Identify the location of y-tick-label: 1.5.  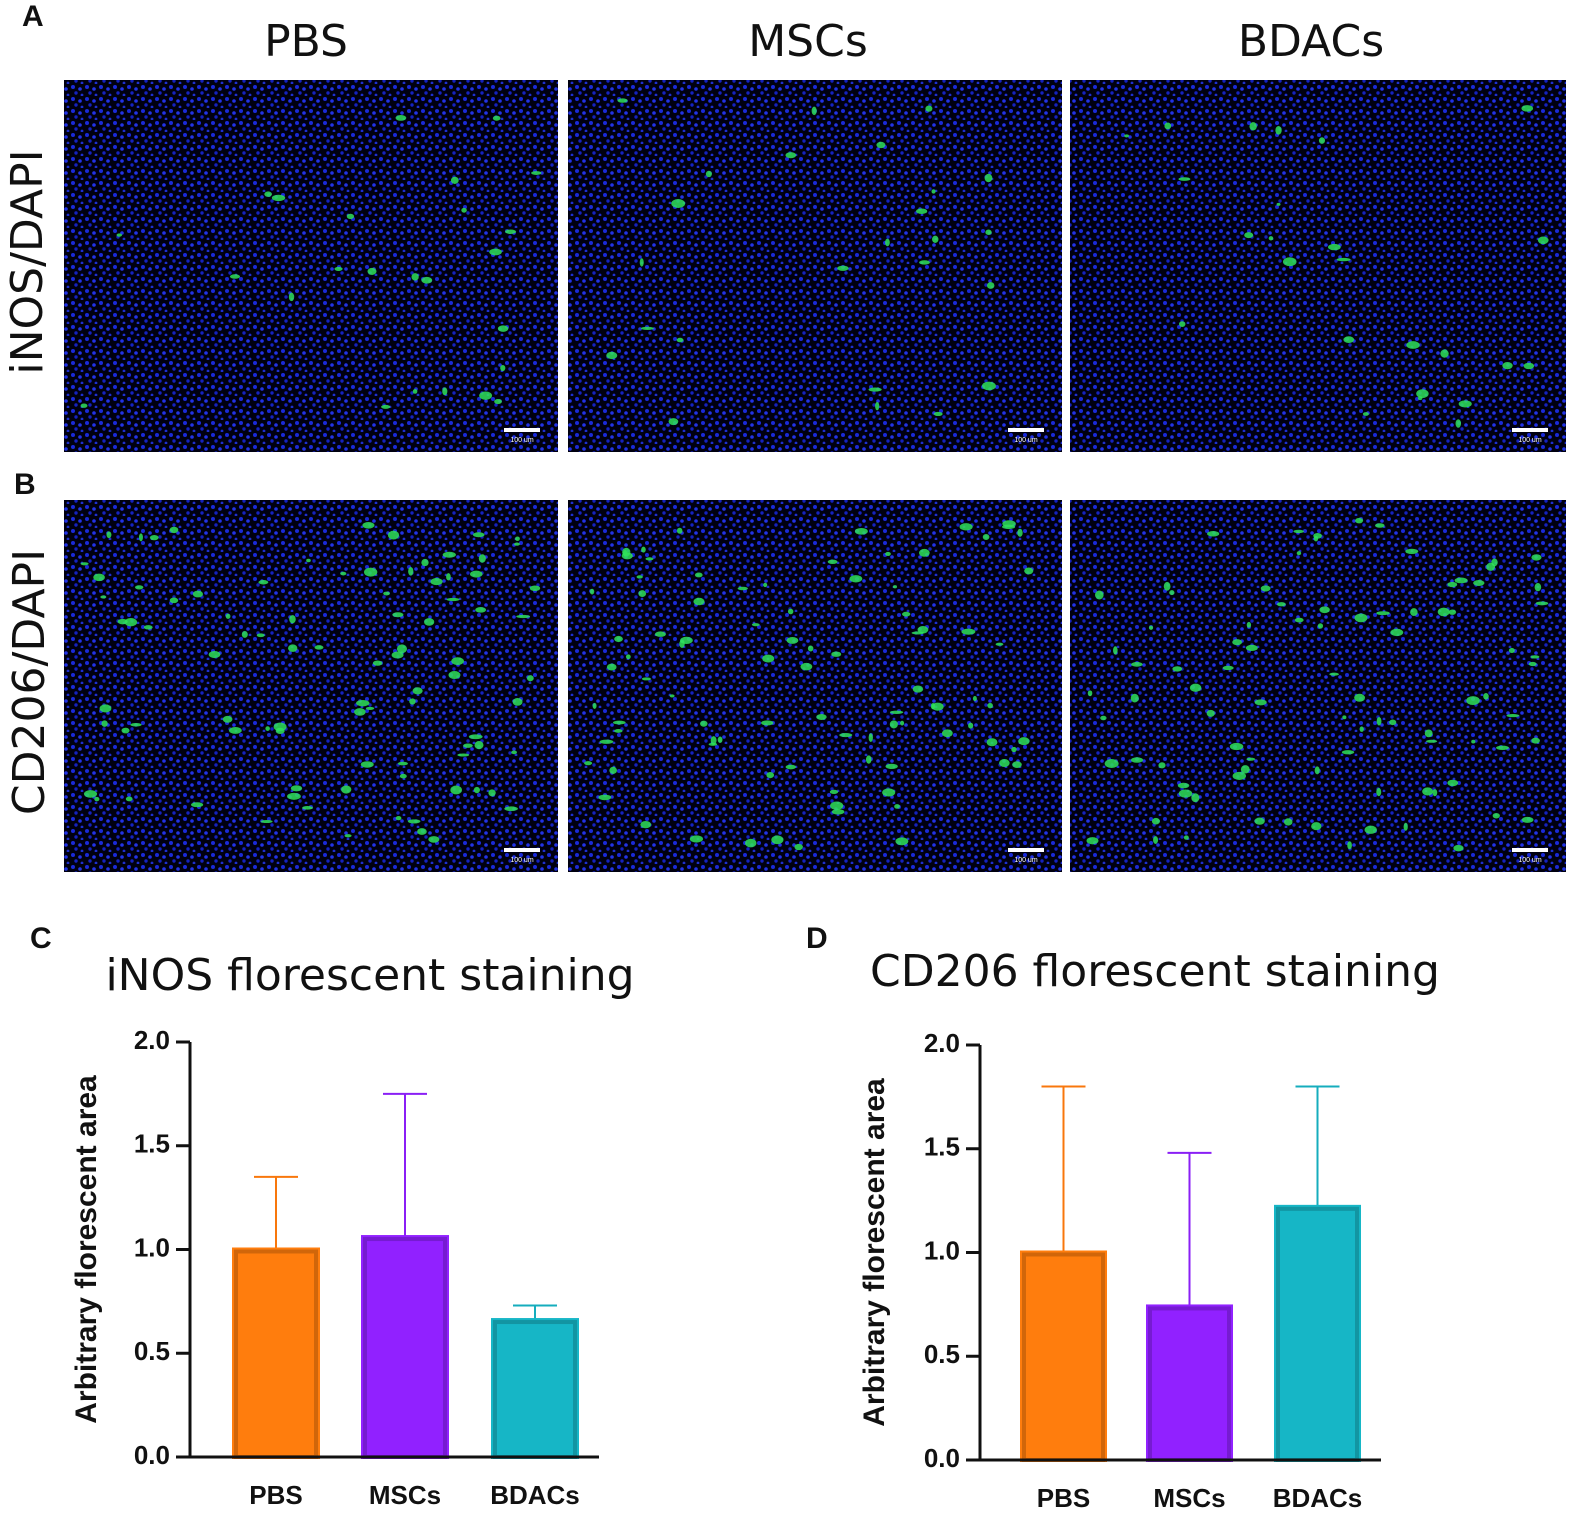
(152, 1144).